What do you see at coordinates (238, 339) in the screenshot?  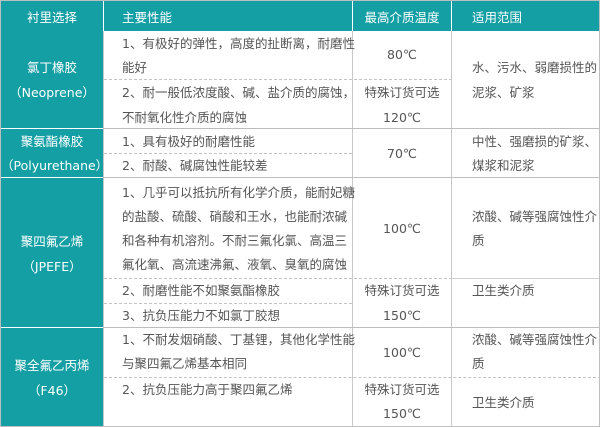 I see `performance-text: 1、不耐发烟硝酸、丁基锂，其他化学性能` at bounding box center [238, 339].